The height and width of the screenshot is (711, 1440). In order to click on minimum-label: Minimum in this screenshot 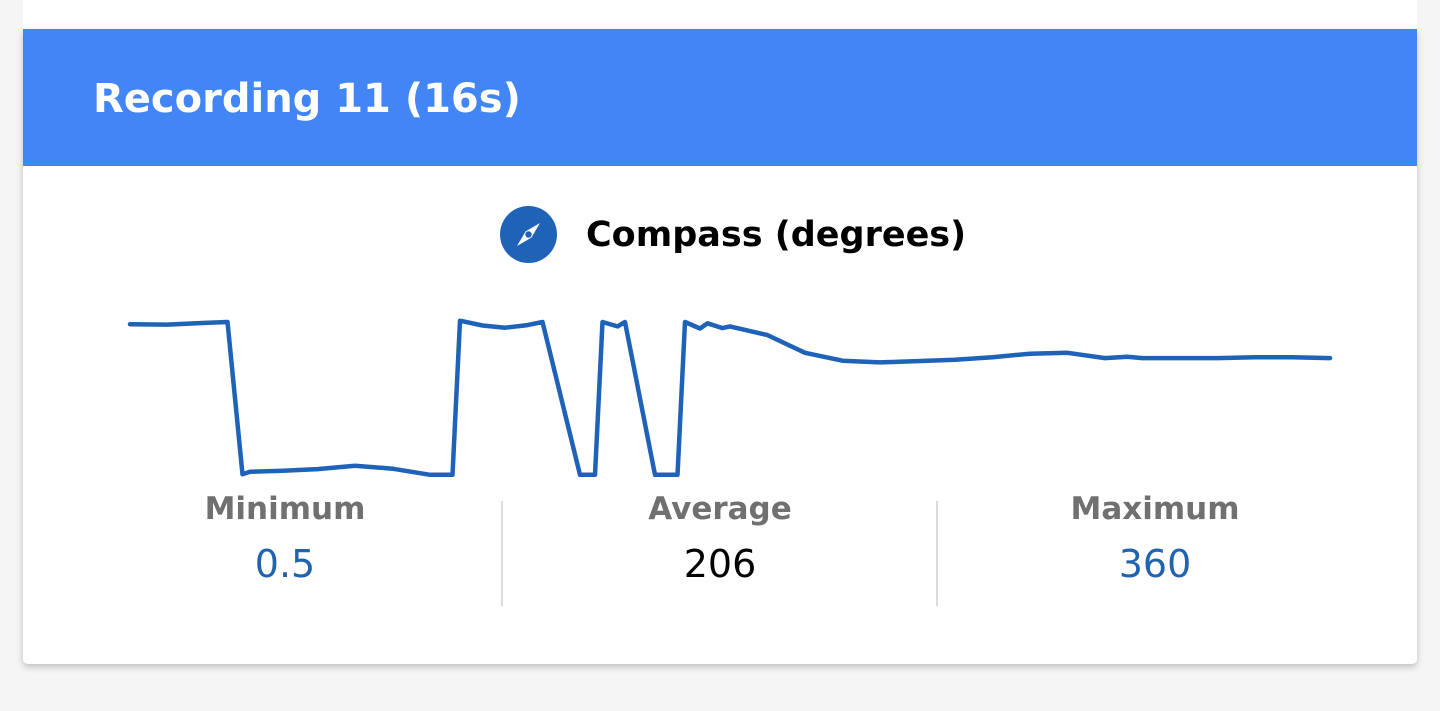, I will do `click(285, 509)`.